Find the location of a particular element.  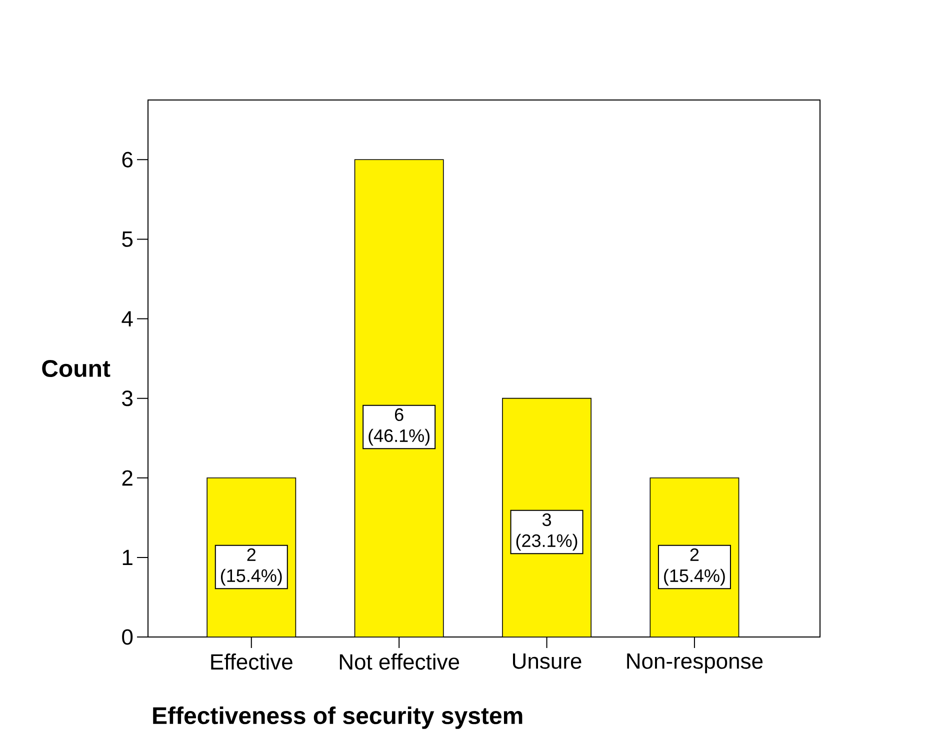

y-tick-label: 4 is located at coordinates (127, 318).